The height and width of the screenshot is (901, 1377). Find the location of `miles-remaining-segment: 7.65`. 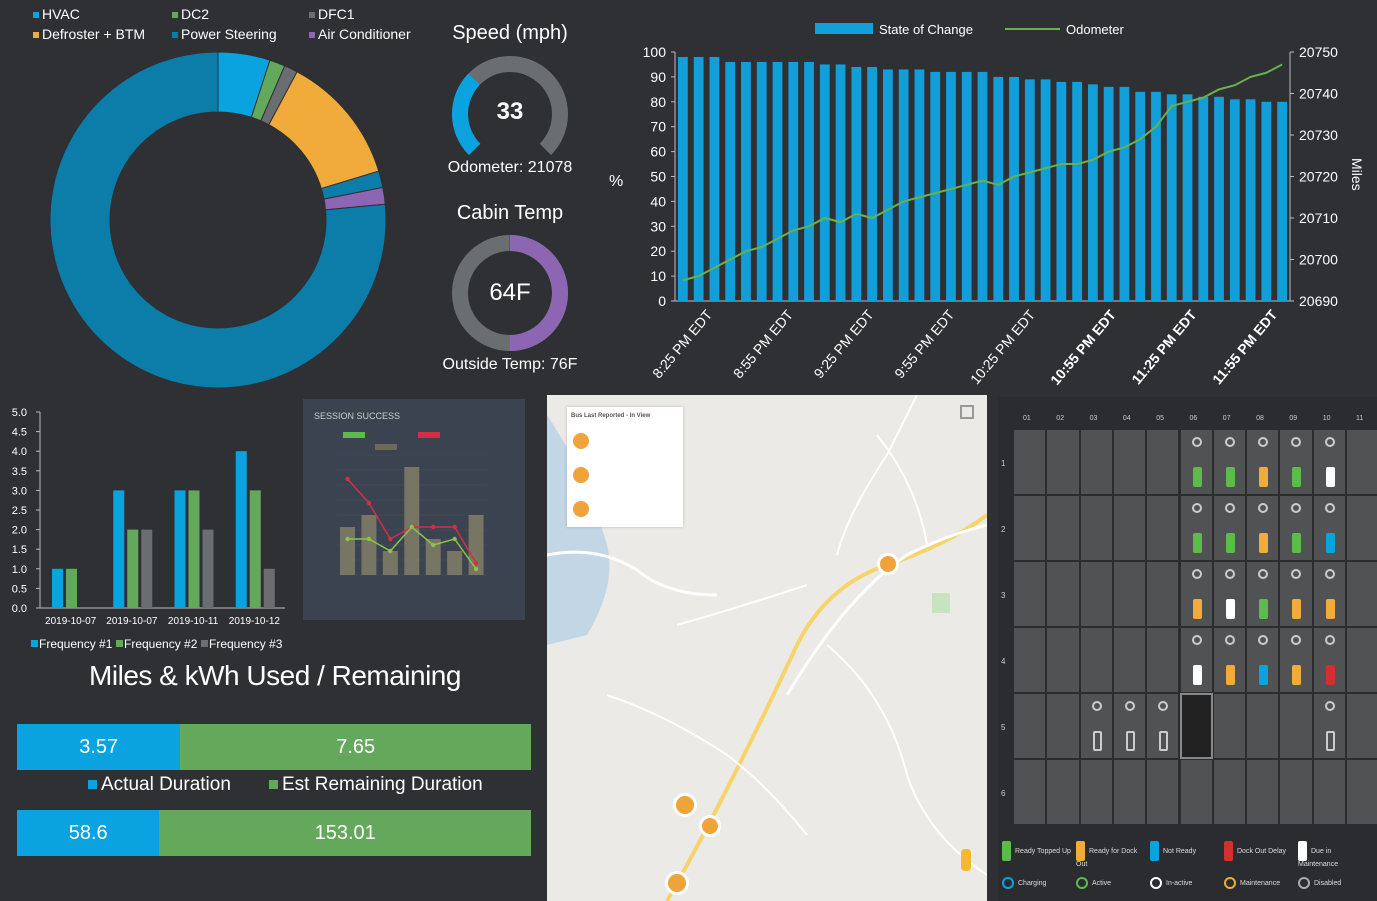

miles-remaining-segment: 7.65 is located at coordinates (355, 747).